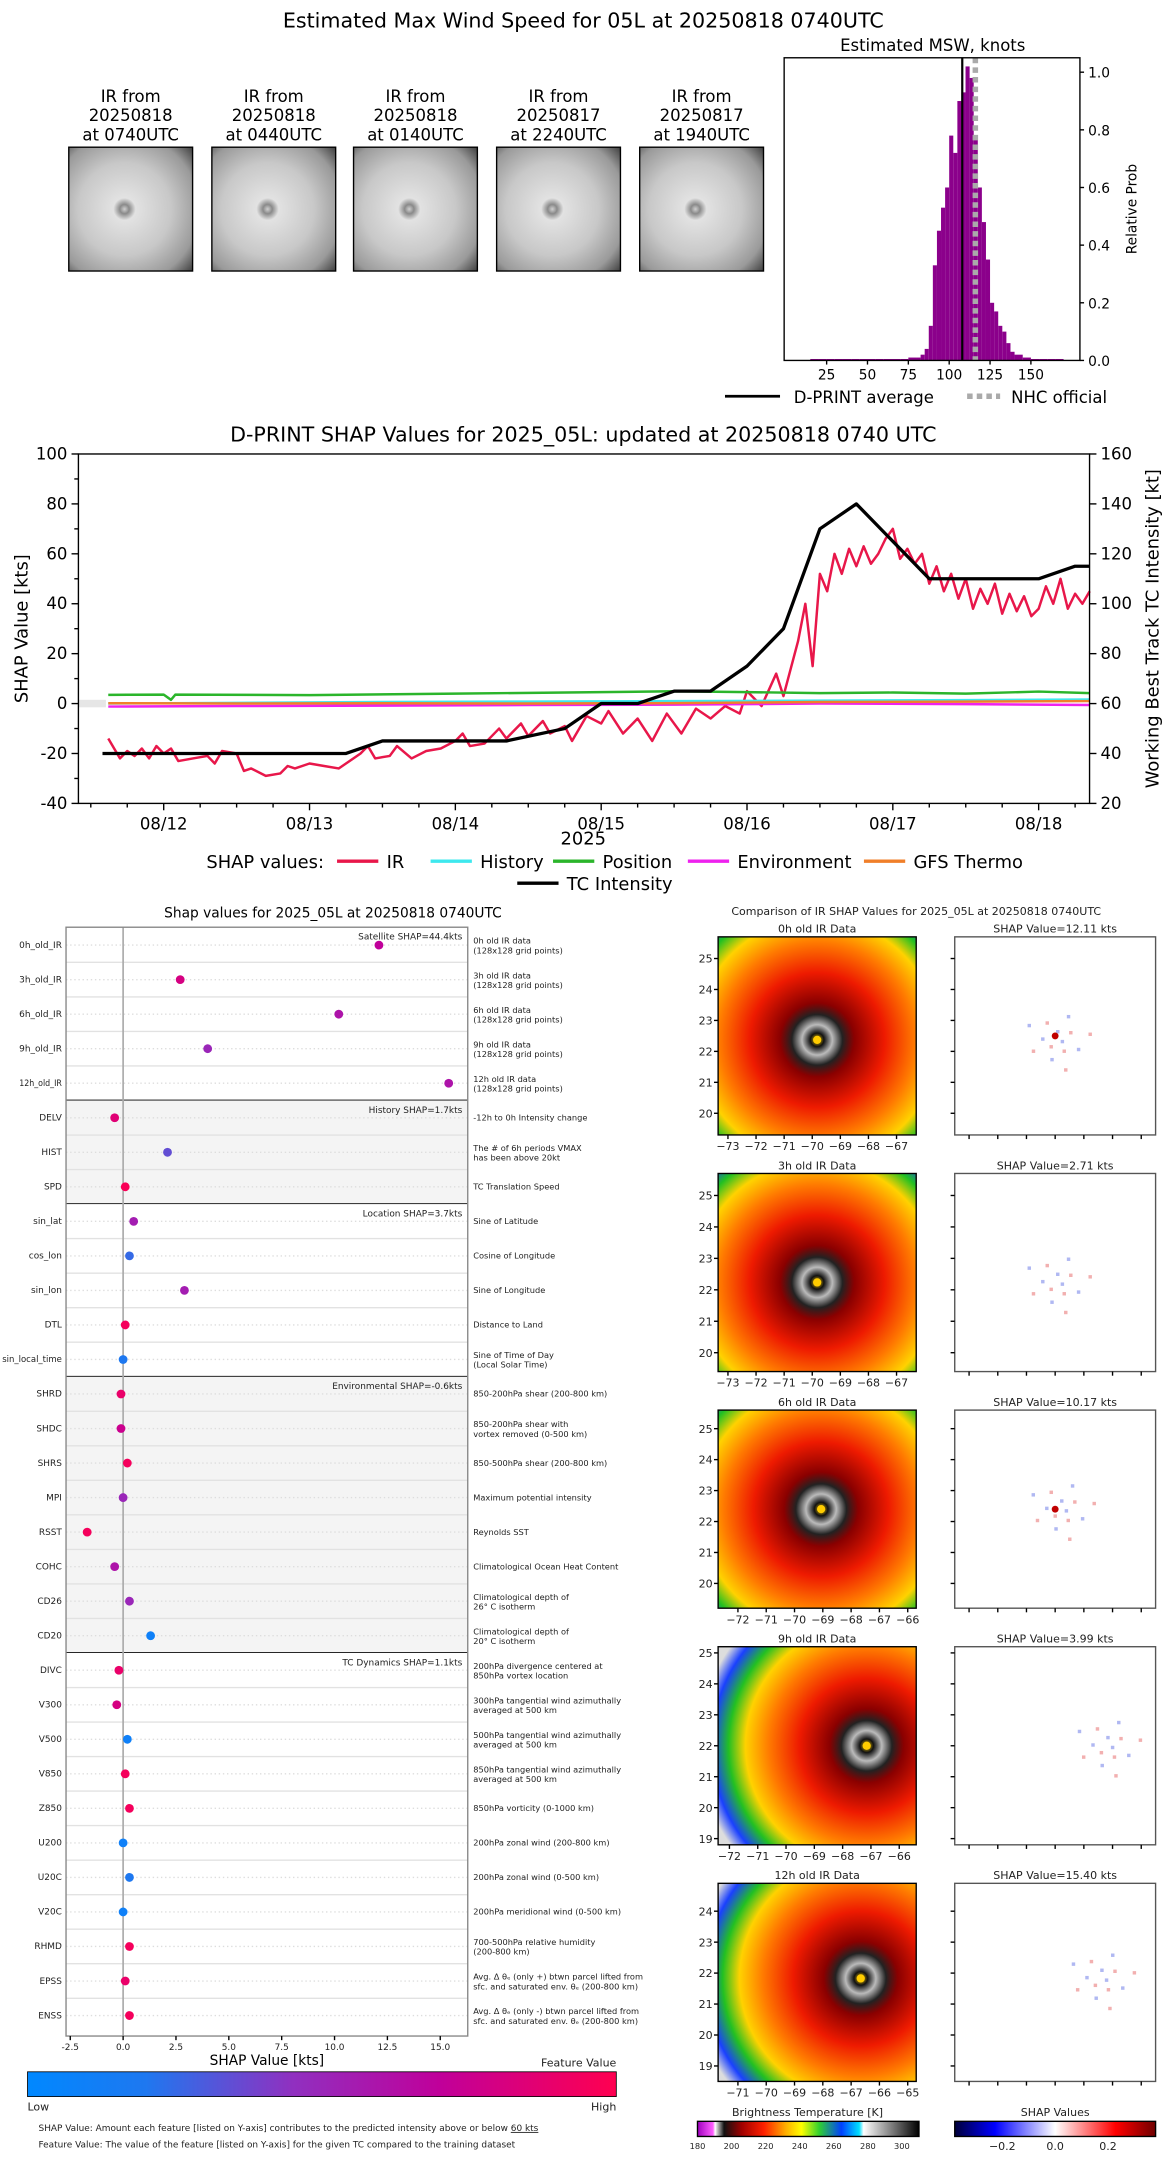  What do you see at coordinates (1117, 503) in the screenshot?
I see `y-right-tick-label: 140` at bounding box center [1117, 503].